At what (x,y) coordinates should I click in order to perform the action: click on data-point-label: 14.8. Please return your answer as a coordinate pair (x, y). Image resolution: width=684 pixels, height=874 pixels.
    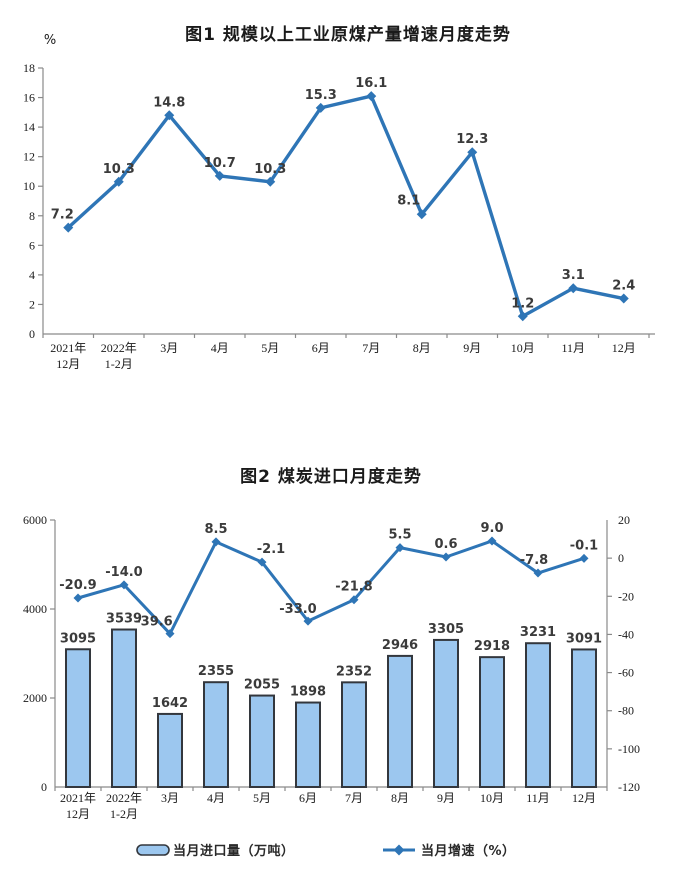
    Looking at the image, I should click on (169, 102).